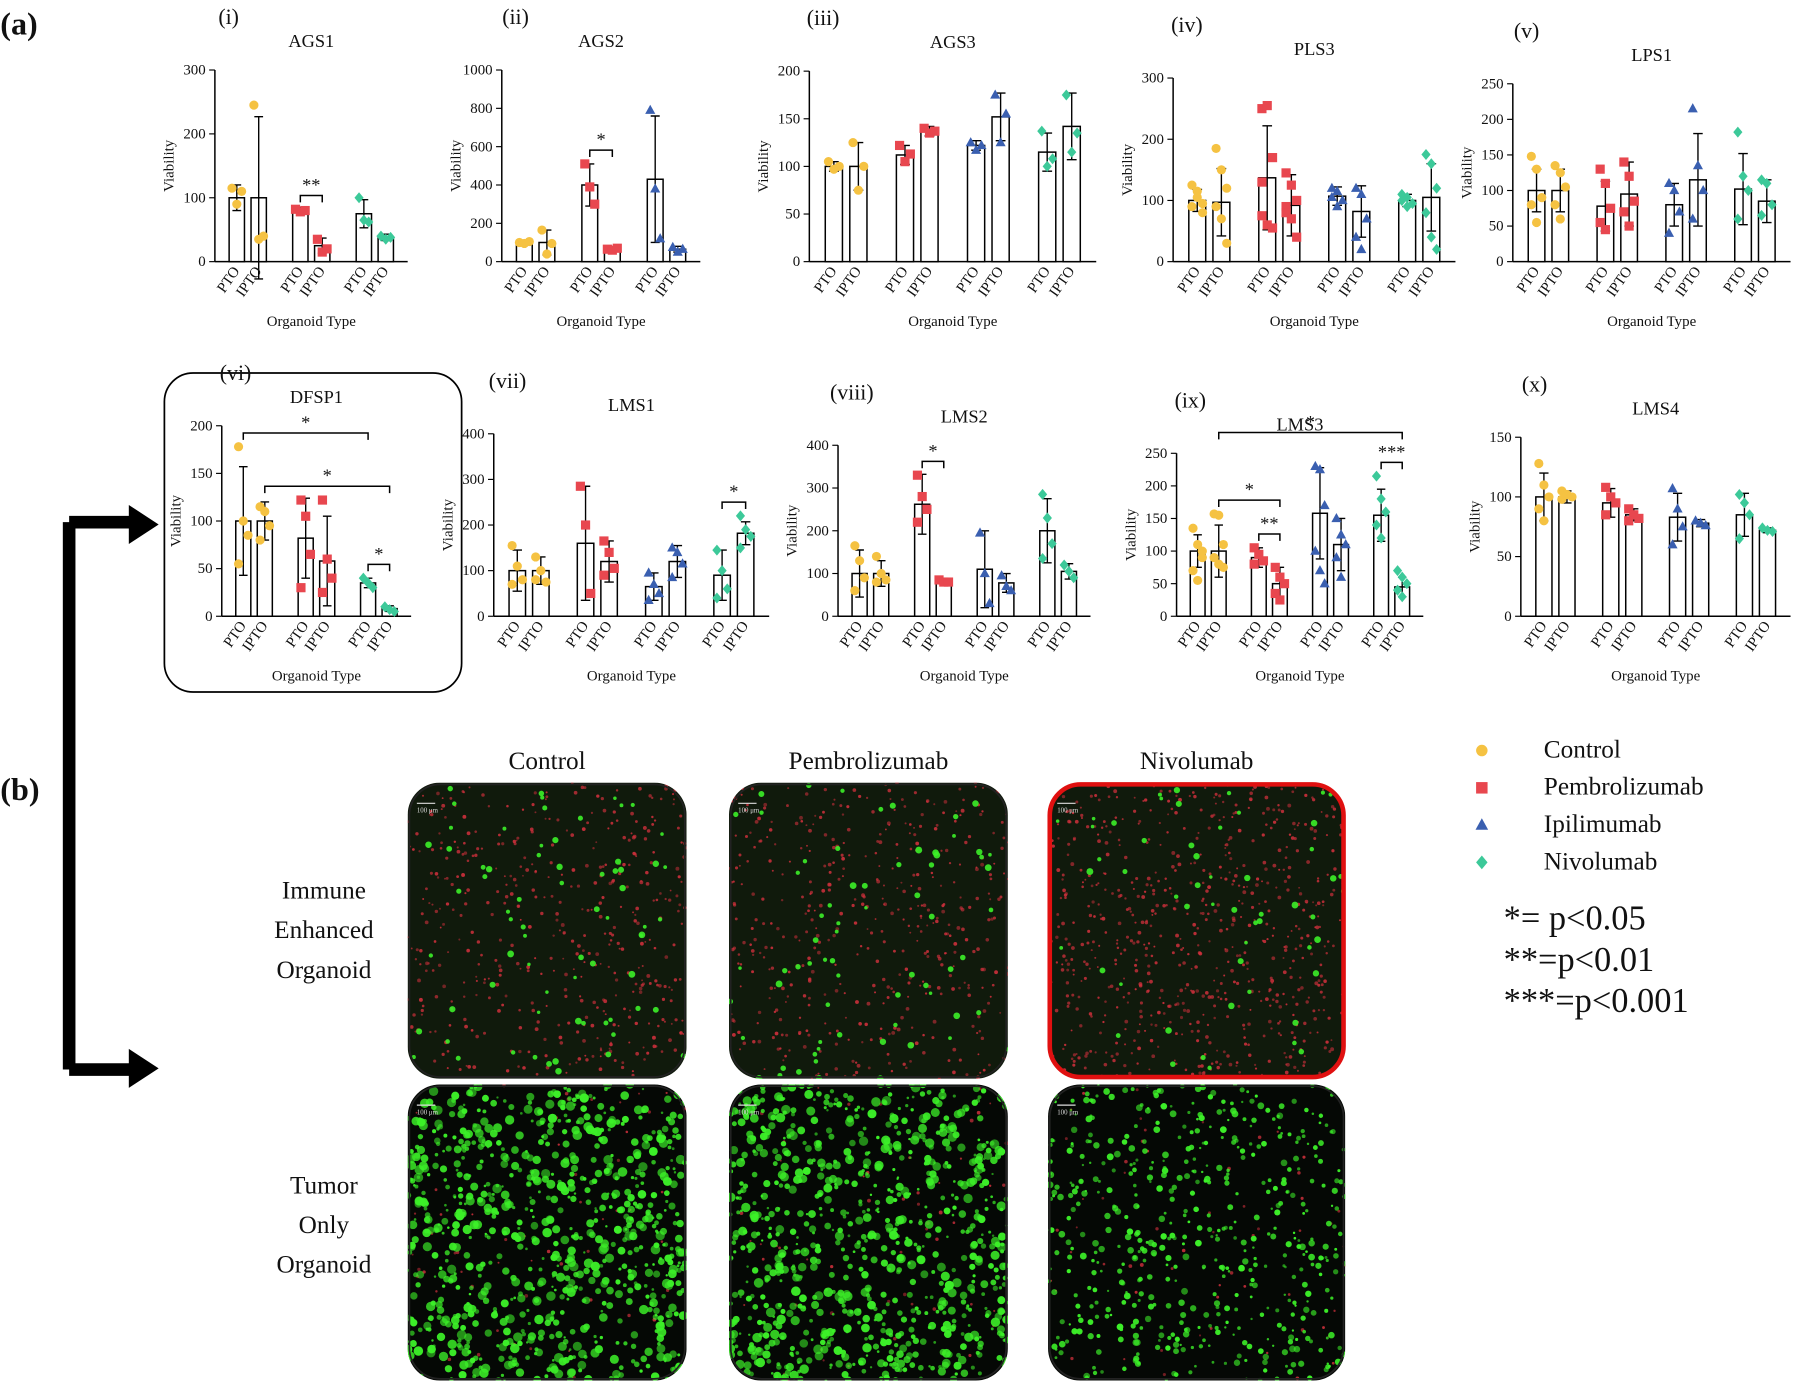  What do you see at coordinates (324, 1185) in the screenshot?
I see `row-label: Tumor` at bounding box center [324, 1185].